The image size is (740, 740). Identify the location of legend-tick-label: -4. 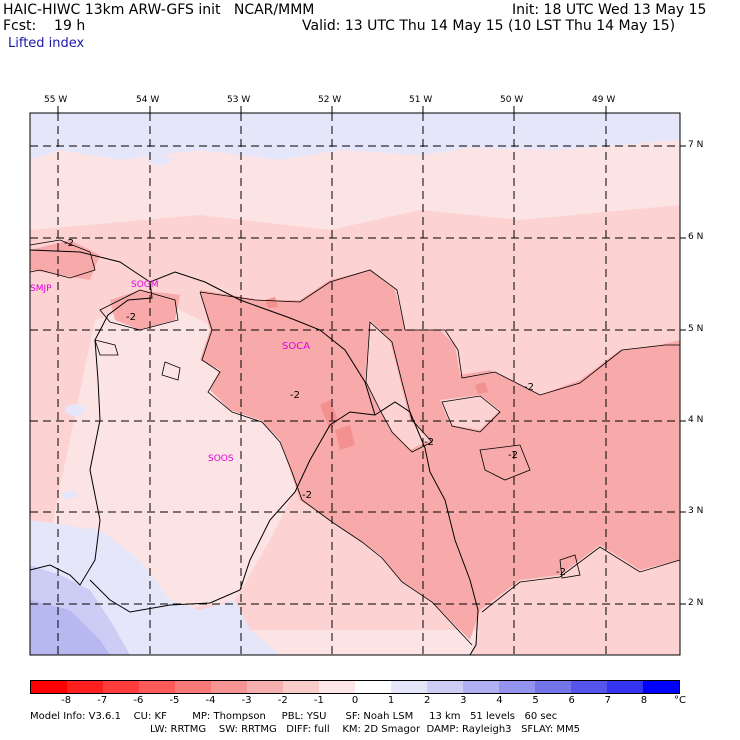
(210, 700).